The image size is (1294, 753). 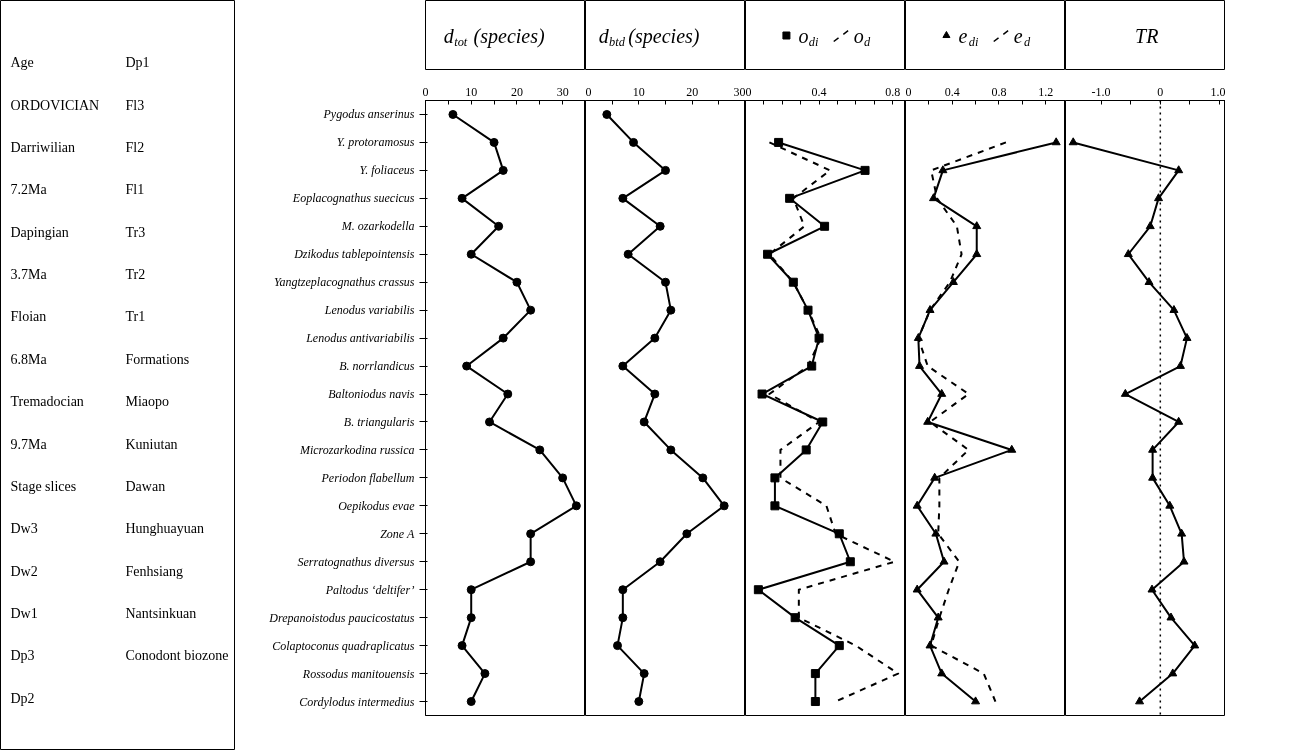 I want to click on text: Formations, so click(x=157, y=359).